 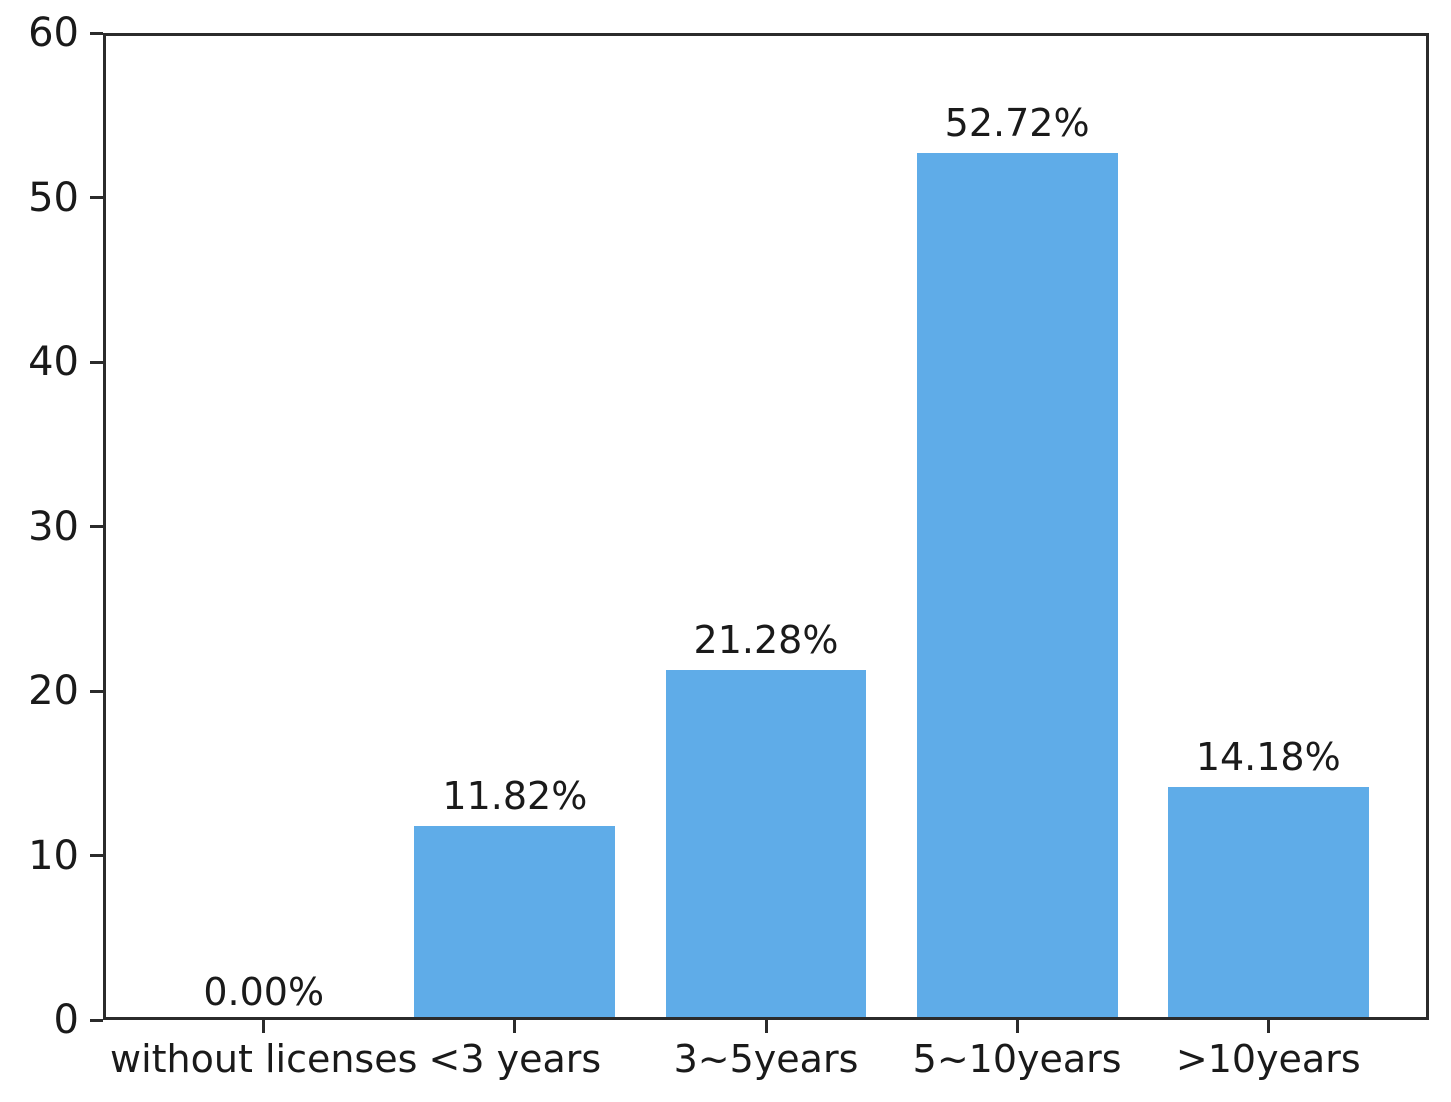 What do you see at coordinates (264, 992) in the screenshot?
I see `bar-value-label: 0.00%` at bounding box center [264, 992].